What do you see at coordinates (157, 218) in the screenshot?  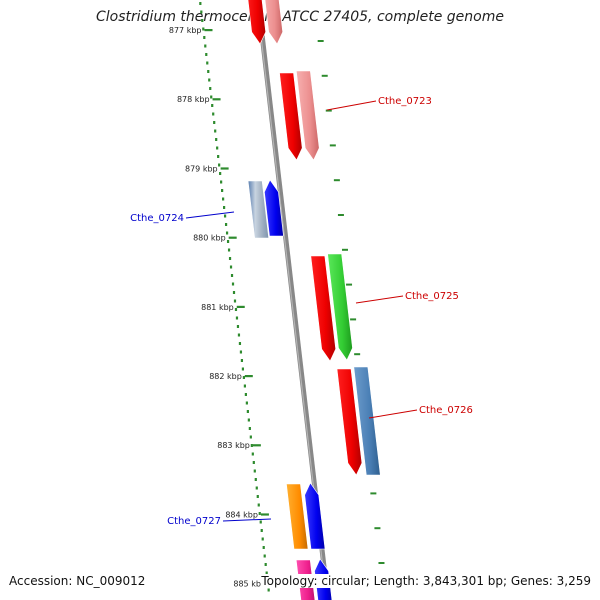 I see `gene-label: Cthe_0724` at bounding box center [157, 218].